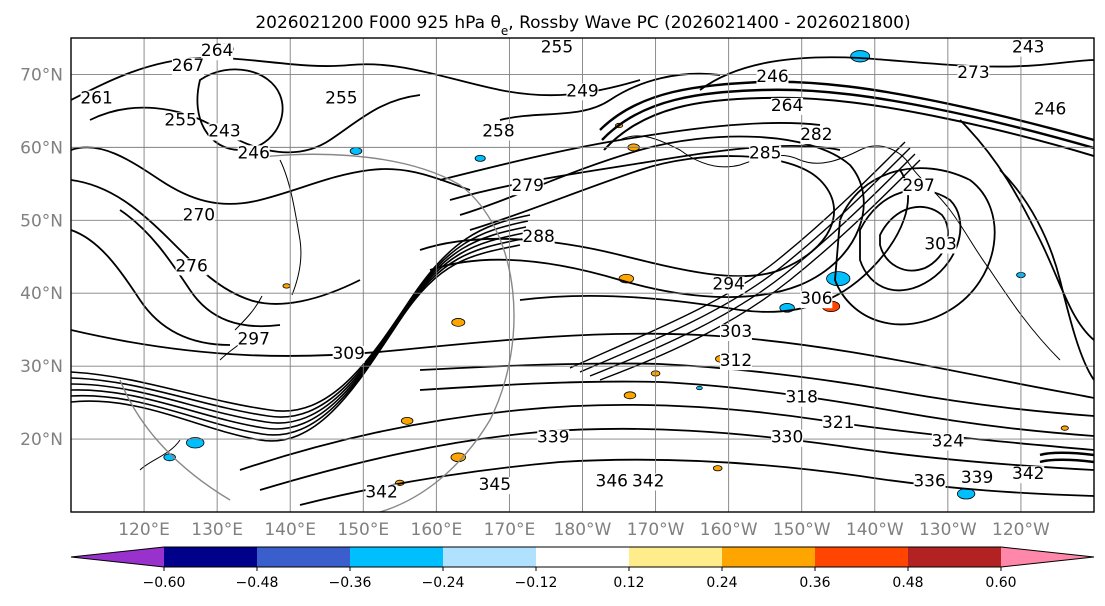  What do you see at coordinates (875, 530) in the screenshot?
I see `lon-tick-label: 140°W` at bounding box center [875, 530].